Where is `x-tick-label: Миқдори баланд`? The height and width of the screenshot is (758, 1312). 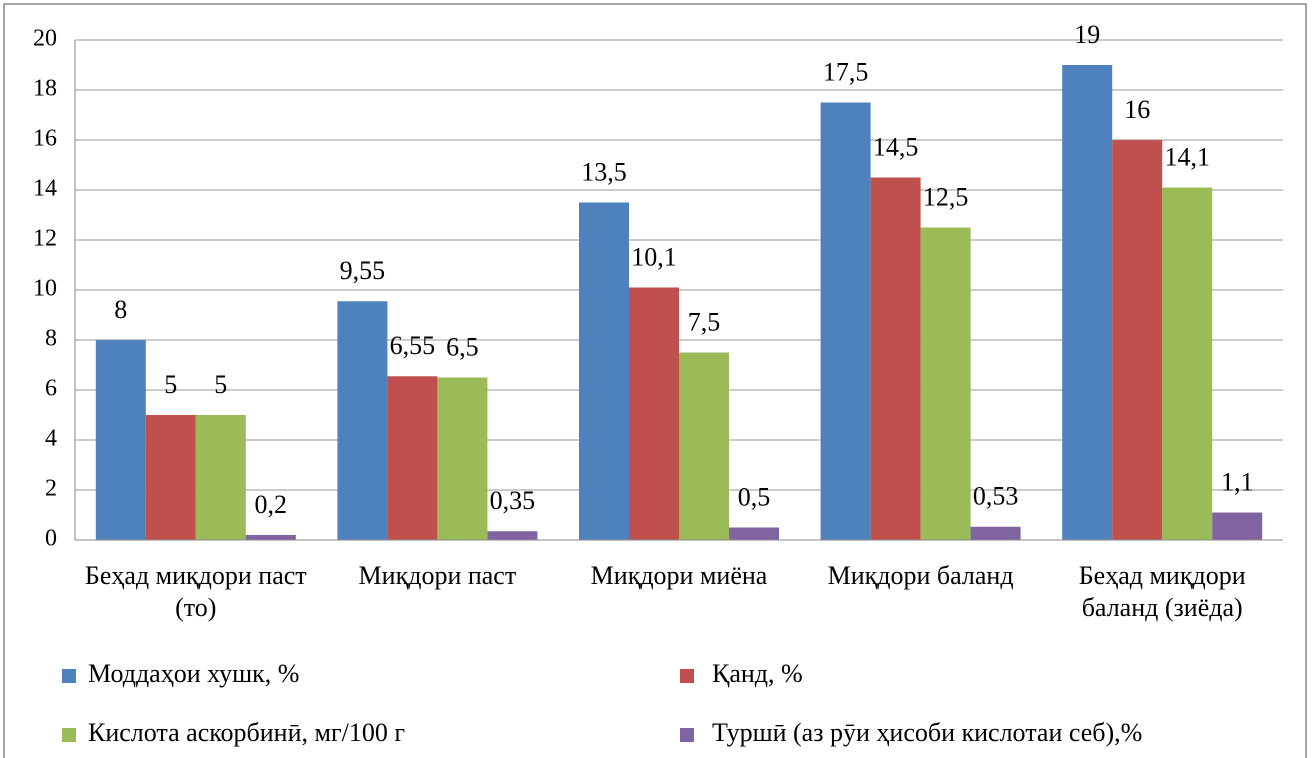 x-tick-label: Миқдори баланд is located at coordinates (920, 575).